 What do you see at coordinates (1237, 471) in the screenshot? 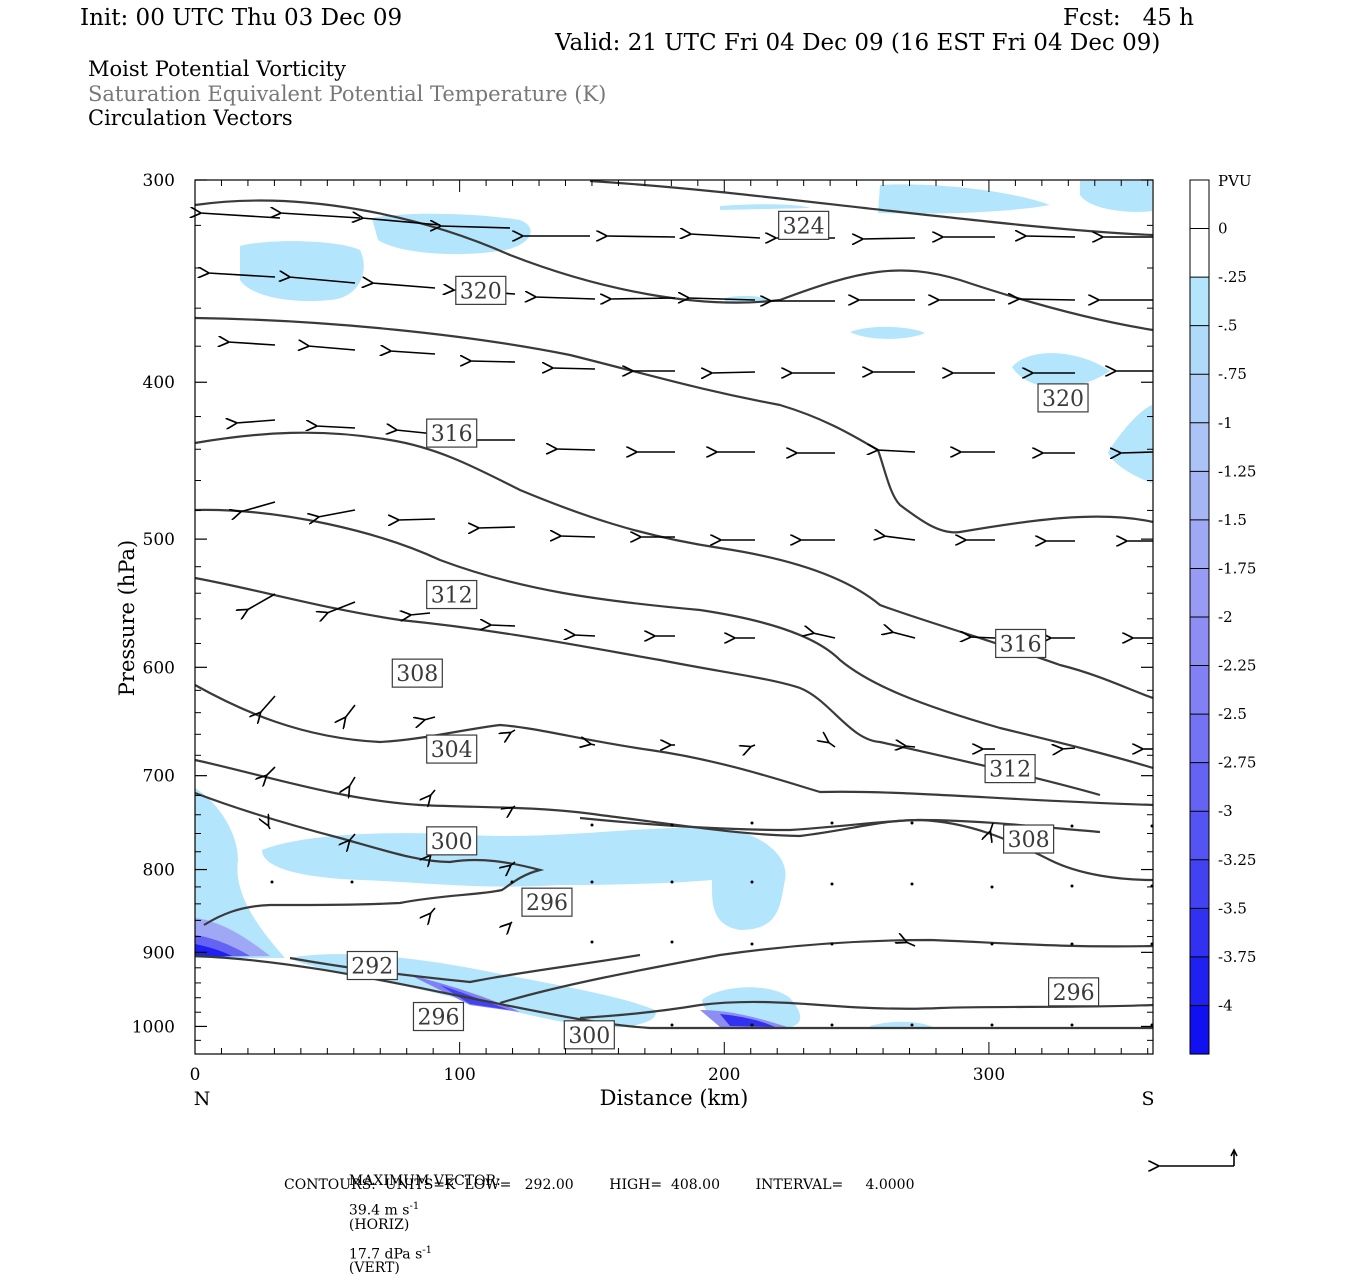
I see `colorbar-label: -1.25` at bounding box center [1237, 471].